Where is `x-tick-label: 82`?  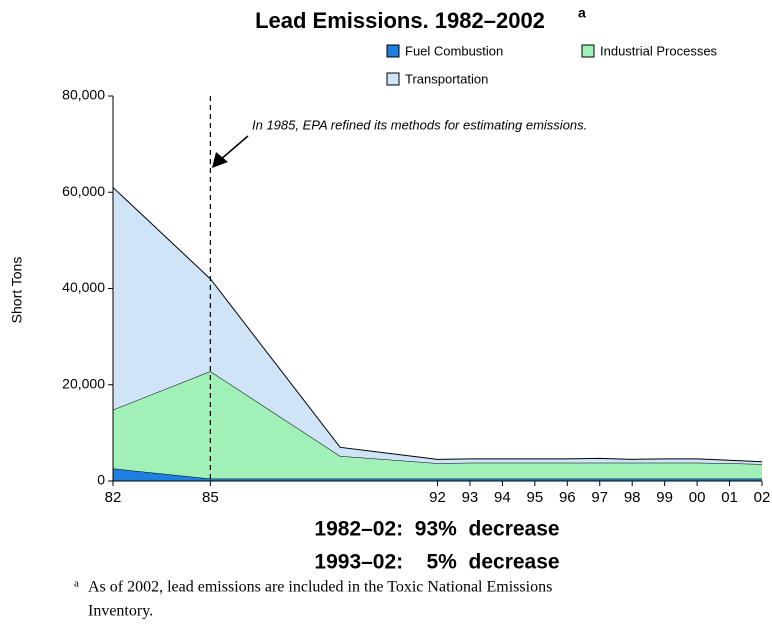 x-tick-label: 82 is located at coordinates (113, 497).